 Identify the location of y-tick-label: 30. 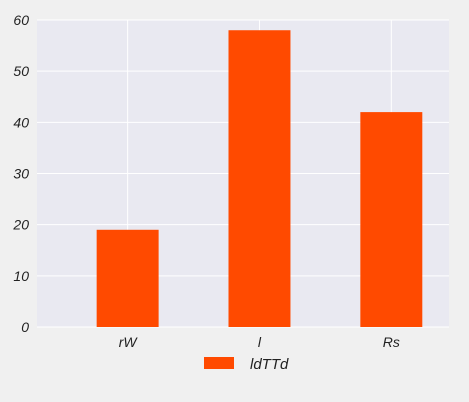
(21, 174).